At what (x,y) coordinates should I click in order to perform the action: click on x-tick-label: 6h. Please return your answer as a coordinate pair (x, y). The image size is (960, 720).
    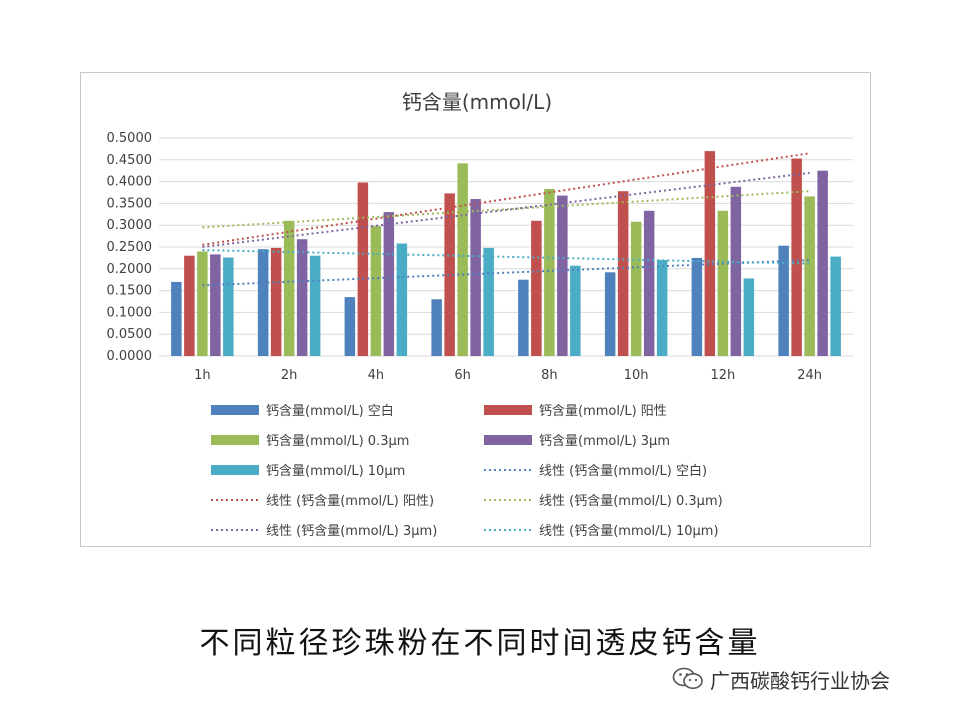
    Looking at the image, I should click on (462, 375).